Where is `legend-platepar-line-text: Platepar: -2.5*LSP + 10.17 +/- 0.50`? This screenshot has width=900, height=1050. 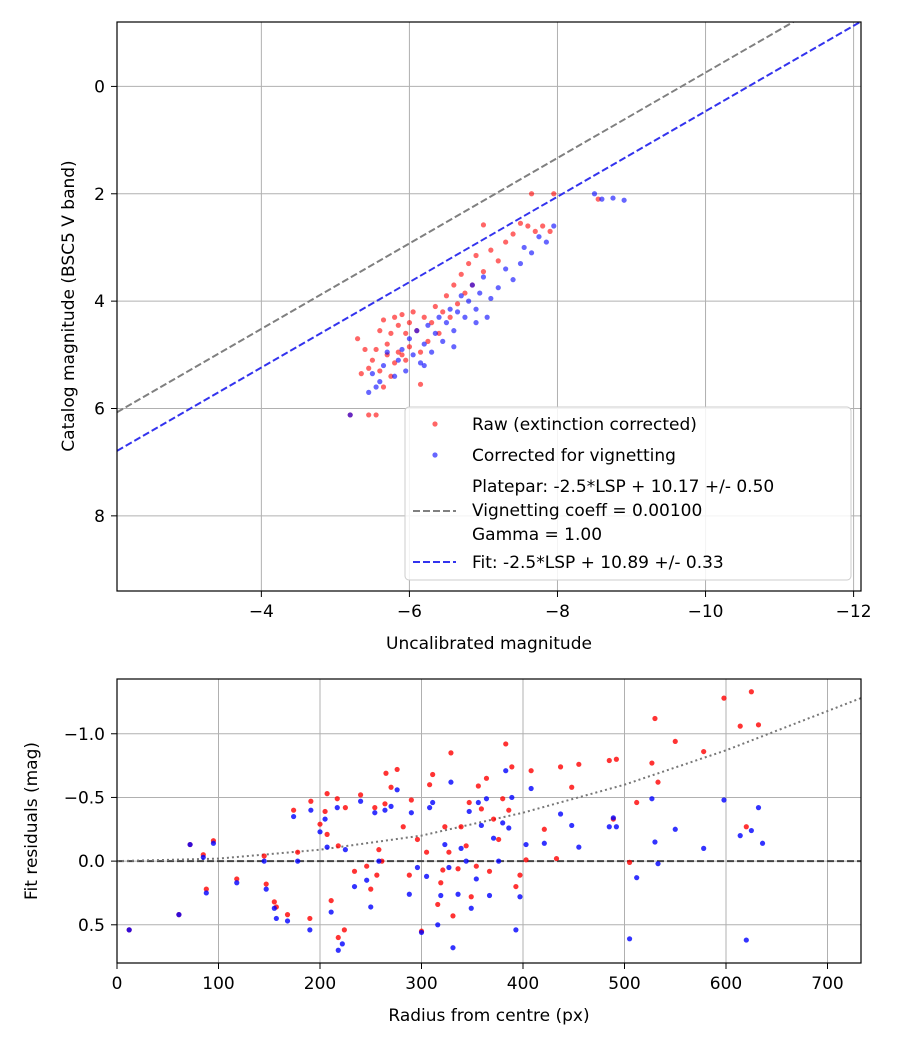
legend-platepar-line-text: Platepar: -2.5*LSP + 10.17 +/- 0.50 is located at coordinates (623, 487).